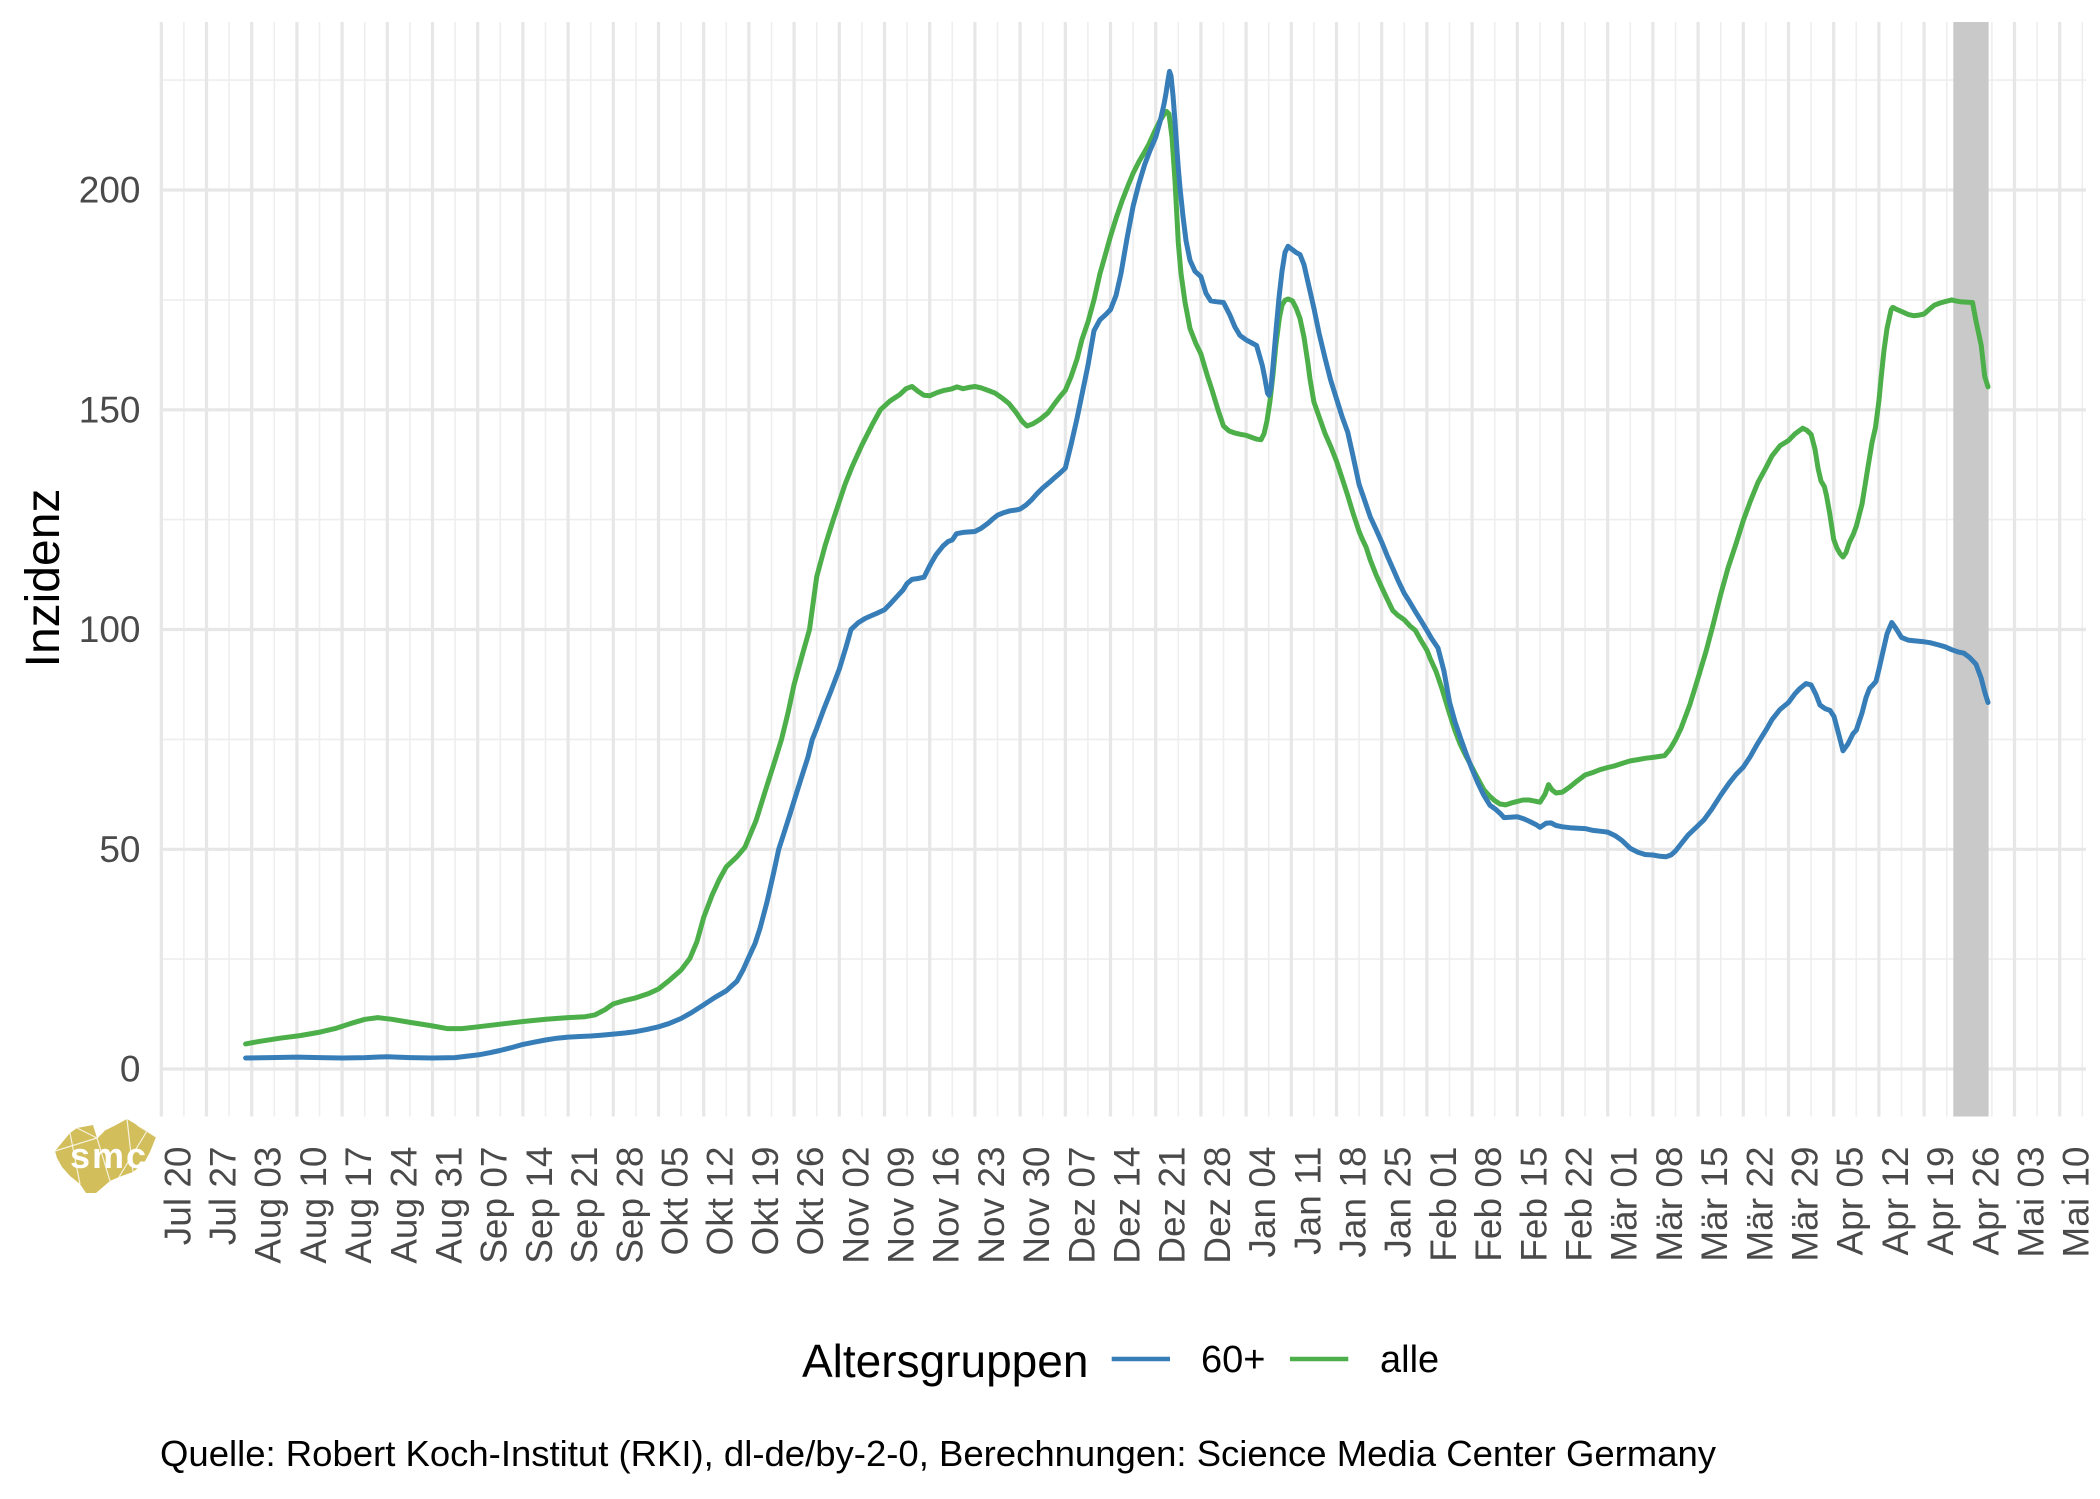  I want to click on svg-text: Feb 01, so click(1443, 1204).